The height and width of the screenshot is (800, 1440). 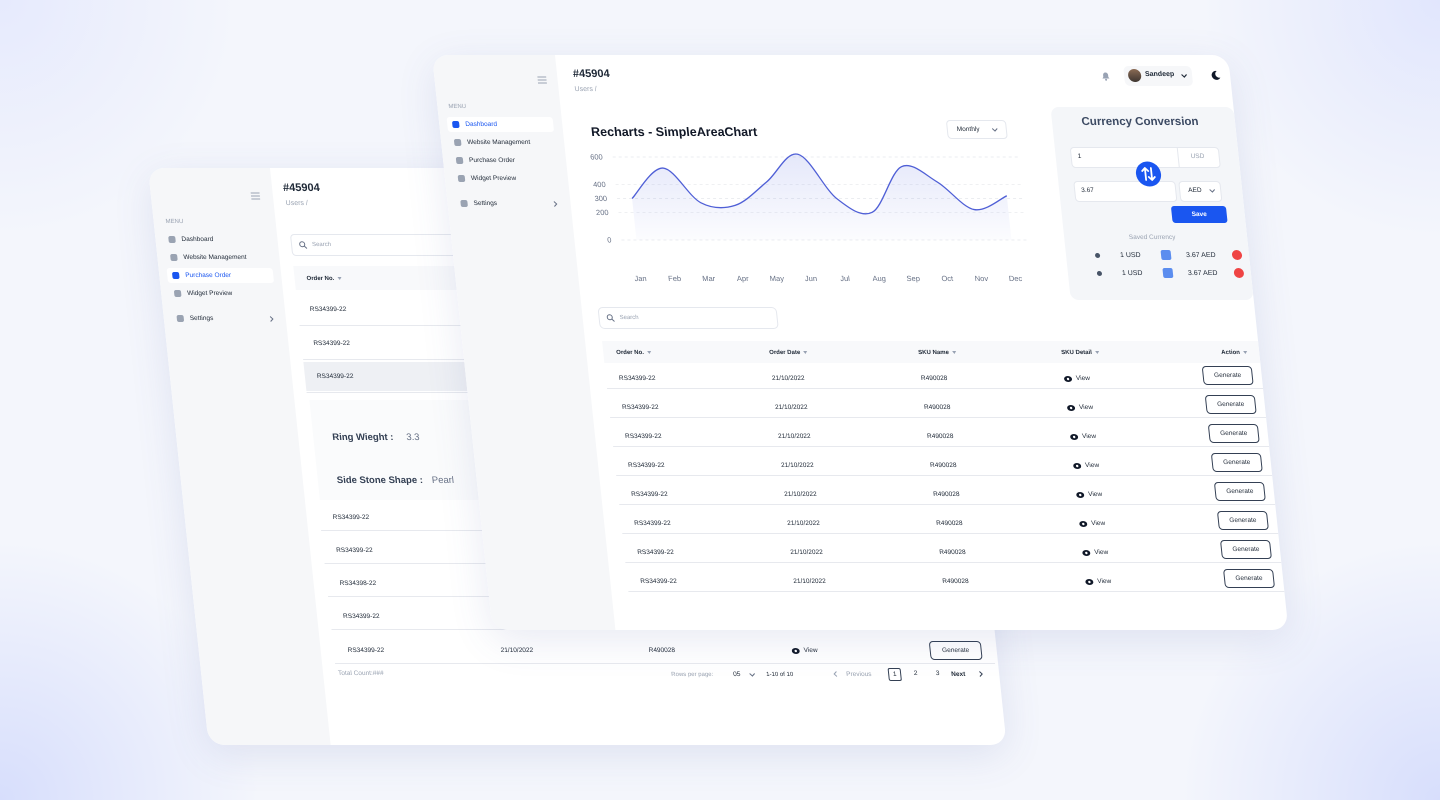 I want to click on y-tick-label: 0, so click(x=609, y=240).